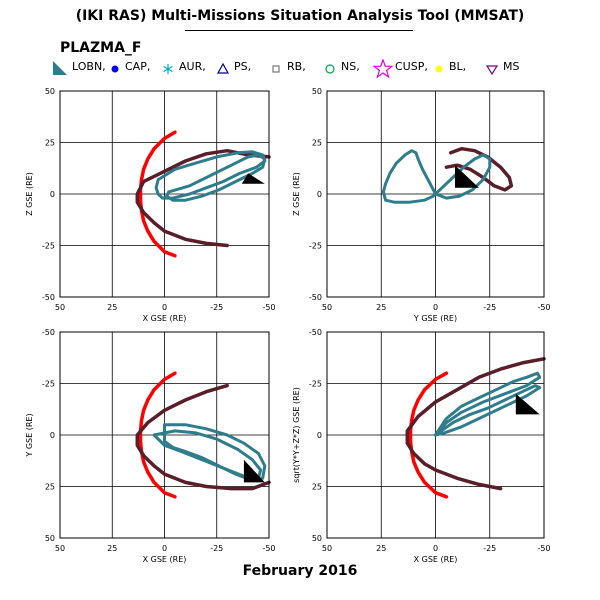  I want to click on open-star-icon, so click(383, 69).